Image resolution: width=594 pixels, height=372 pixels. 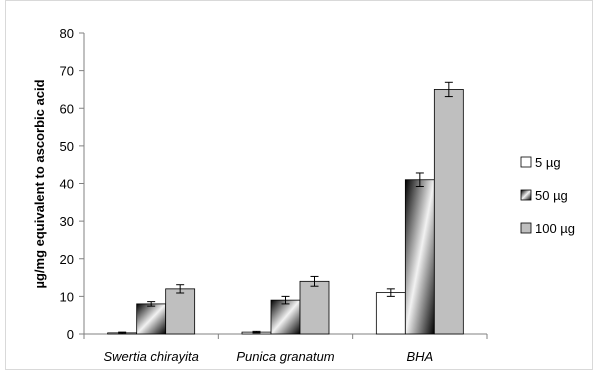 What do you see at coordinates (67, 259) in the screenshot?
I see `y-tick-label: 20` at bounding box center [67, 259].